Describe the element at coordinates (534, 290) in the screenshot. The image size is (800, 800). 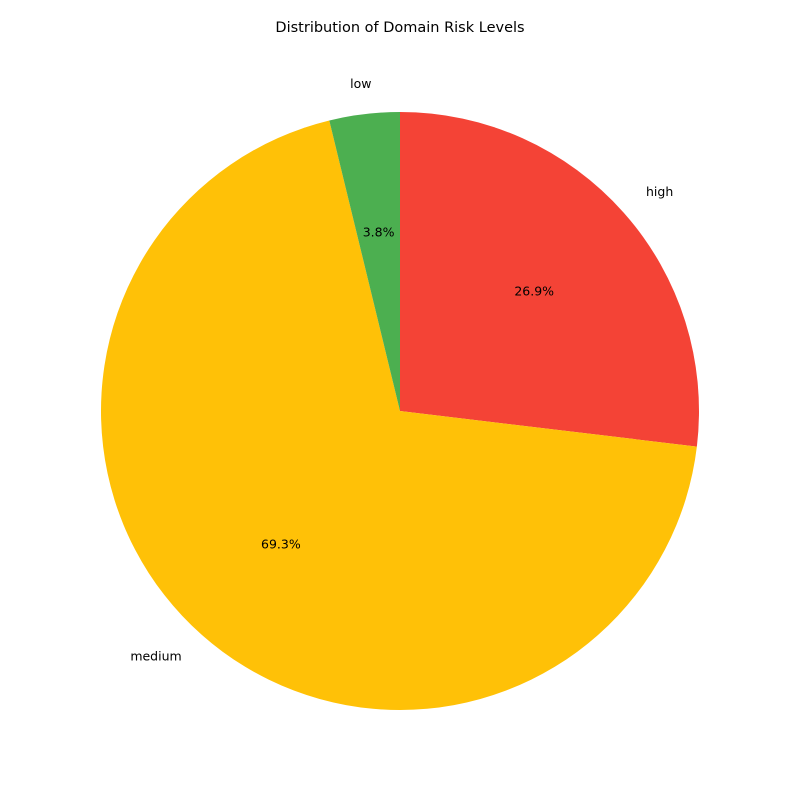
I see `percent-label-high: 26.9%` at that location.